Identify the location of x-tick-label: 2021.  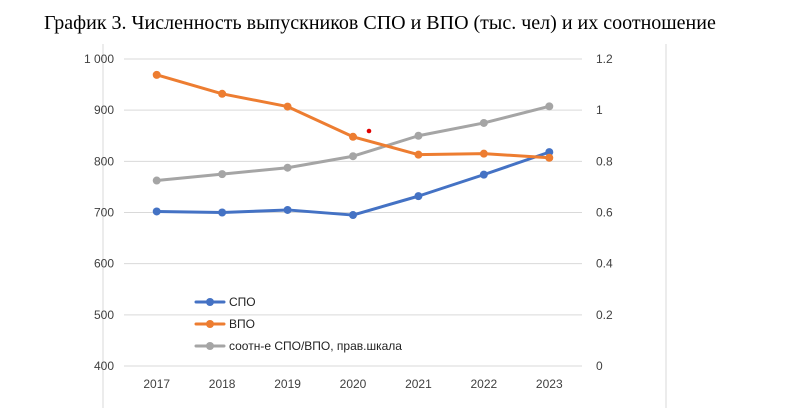
(418, 384).